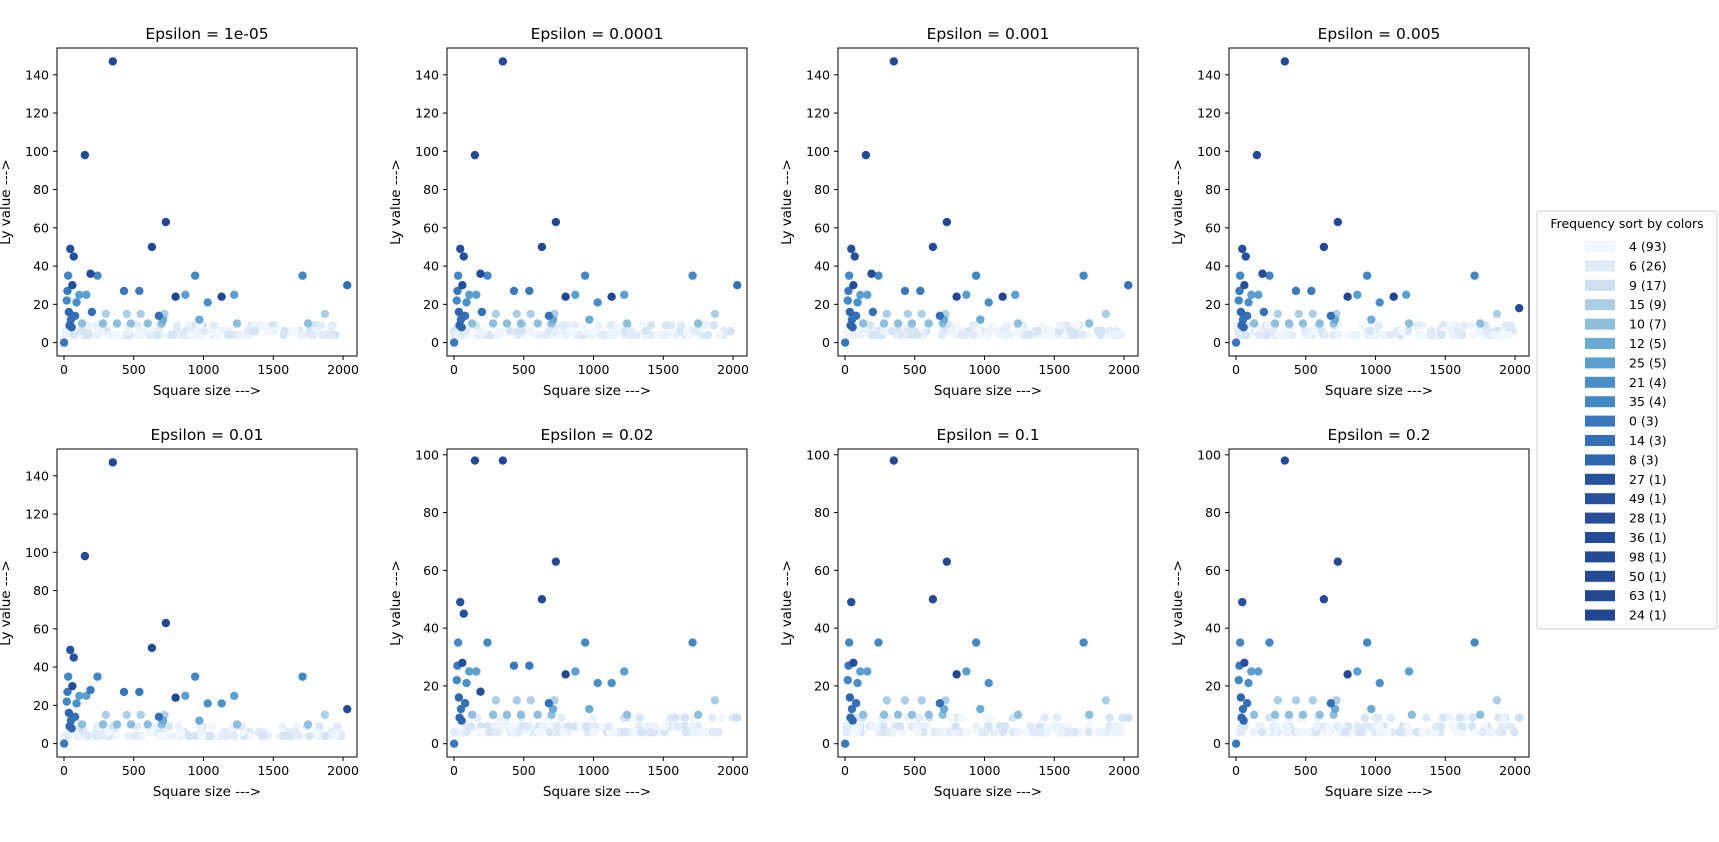  Describe the element at coordinates (1648, 595) in the screenshot. I see `legend-label: 63 (1)` at that location.